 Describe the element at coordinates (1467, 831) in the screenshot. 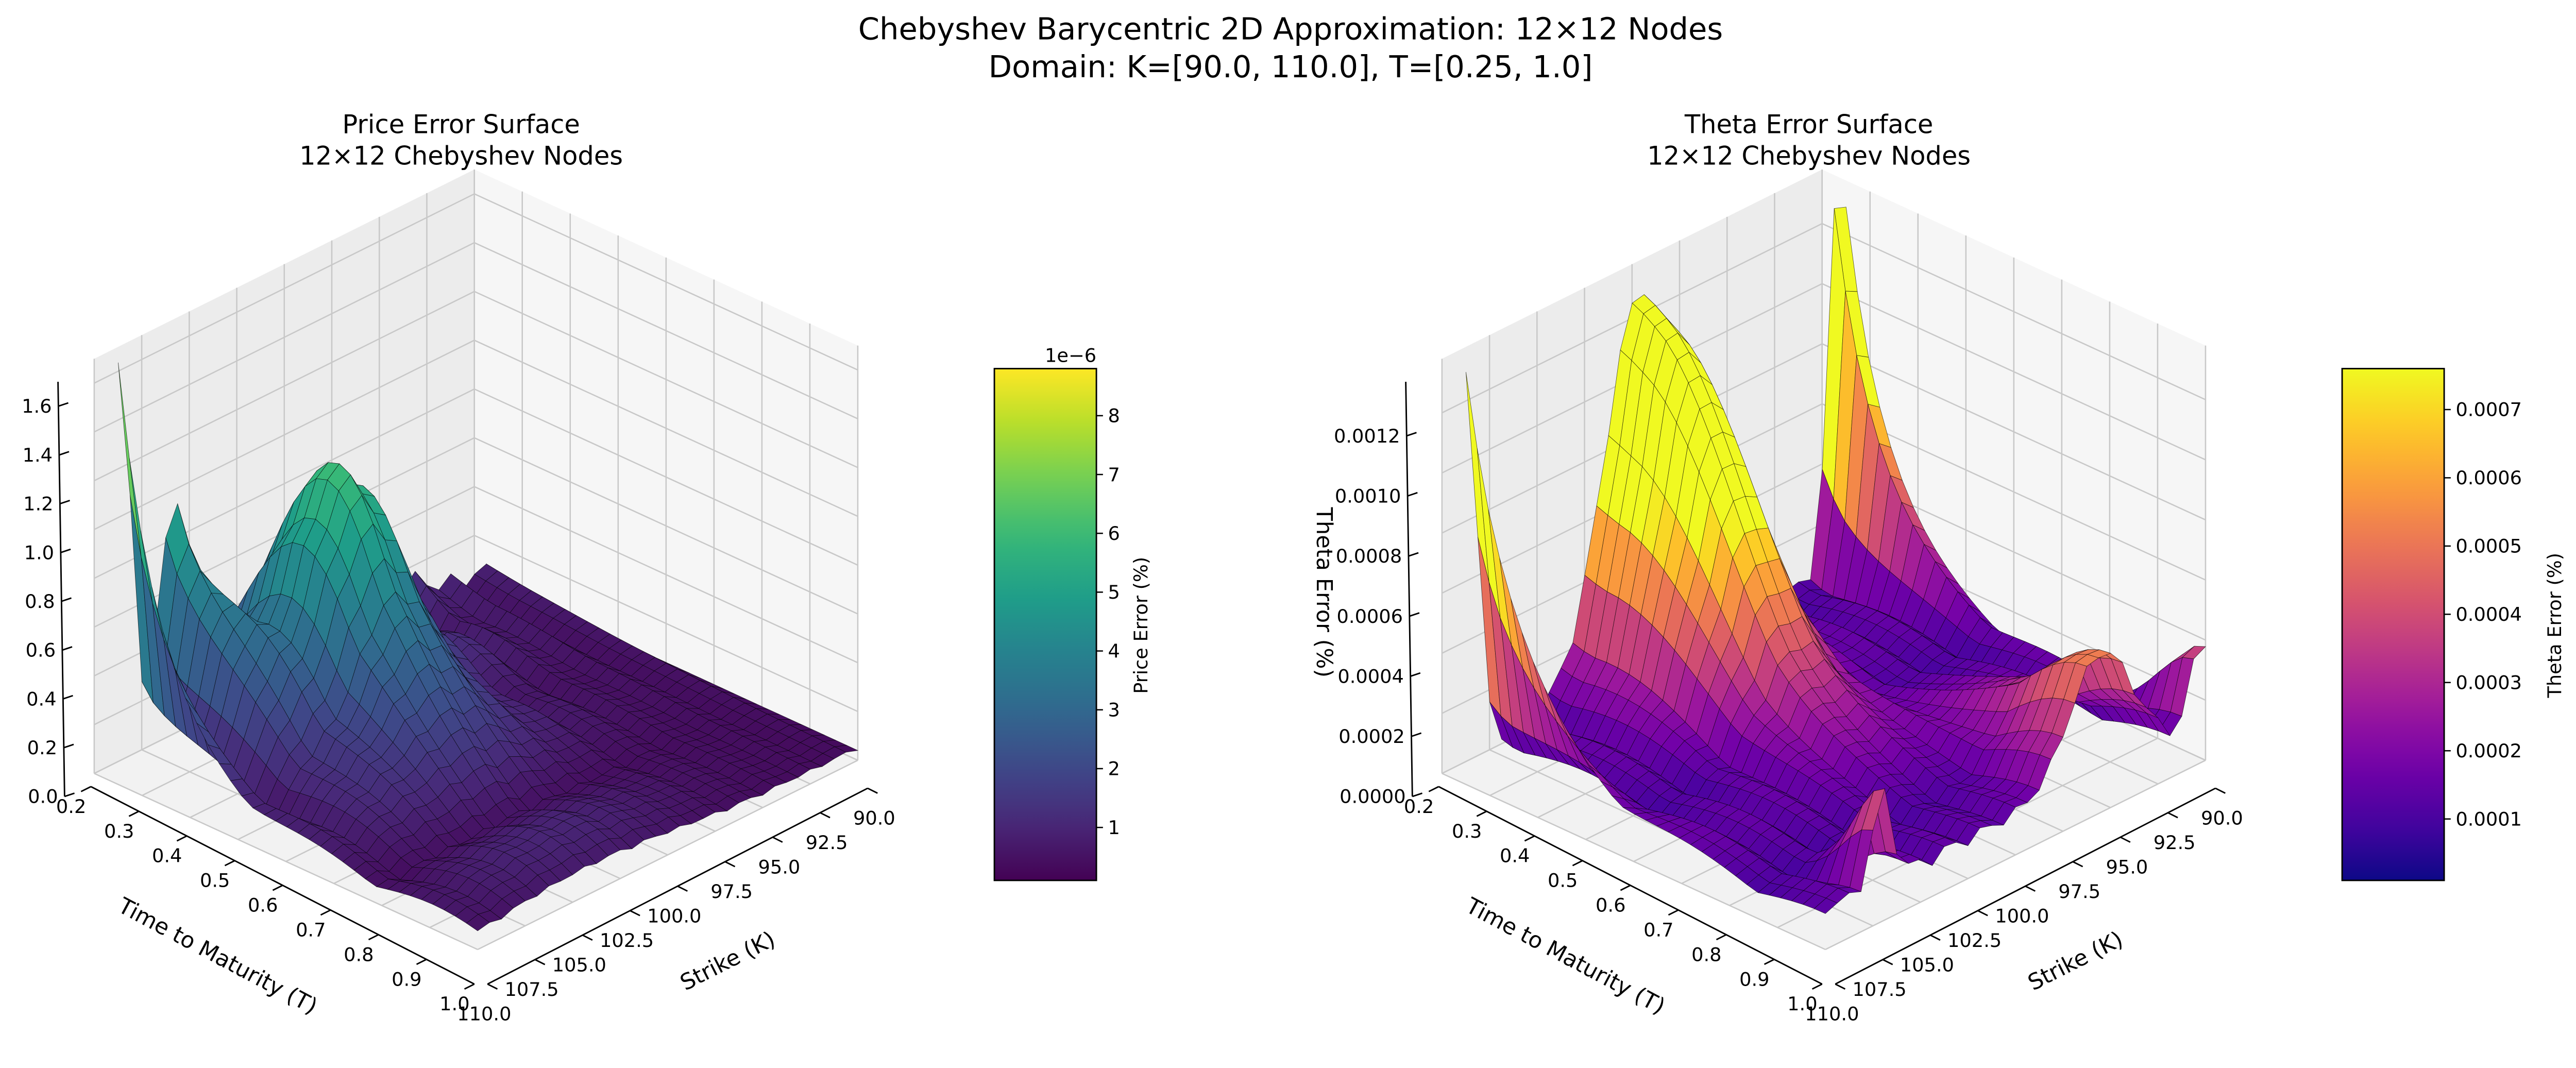

I see `x-tick-label: 0.3` at that location.